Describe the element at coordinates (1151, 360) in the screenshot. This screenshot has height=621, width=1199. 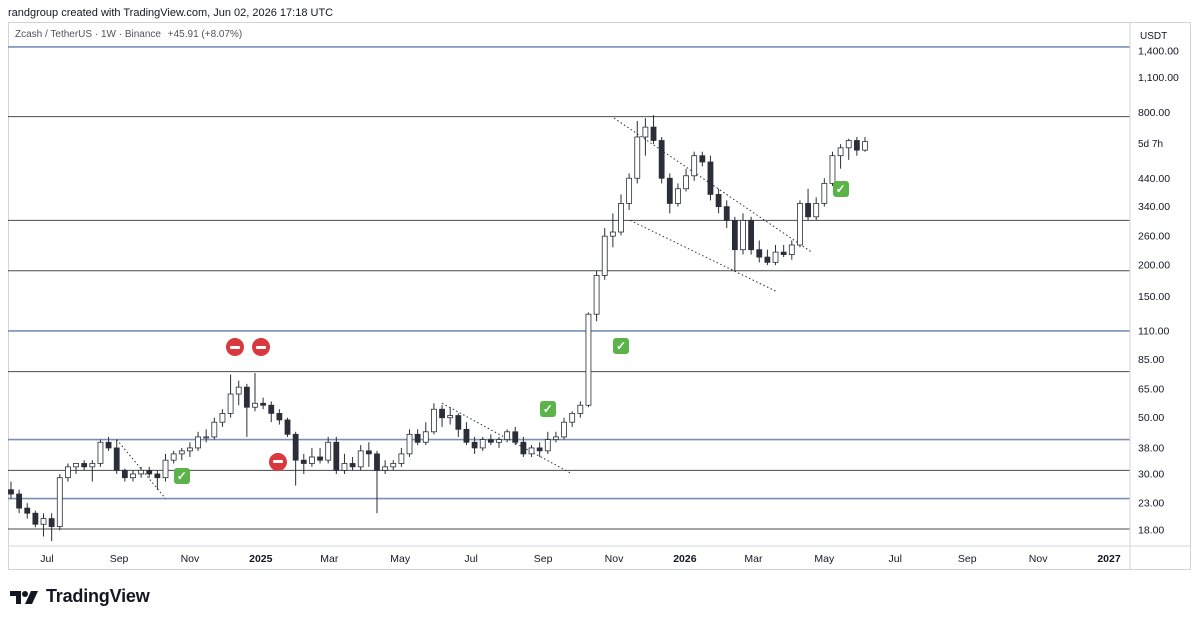
I see `price-tick-label: 85.00` at that location.